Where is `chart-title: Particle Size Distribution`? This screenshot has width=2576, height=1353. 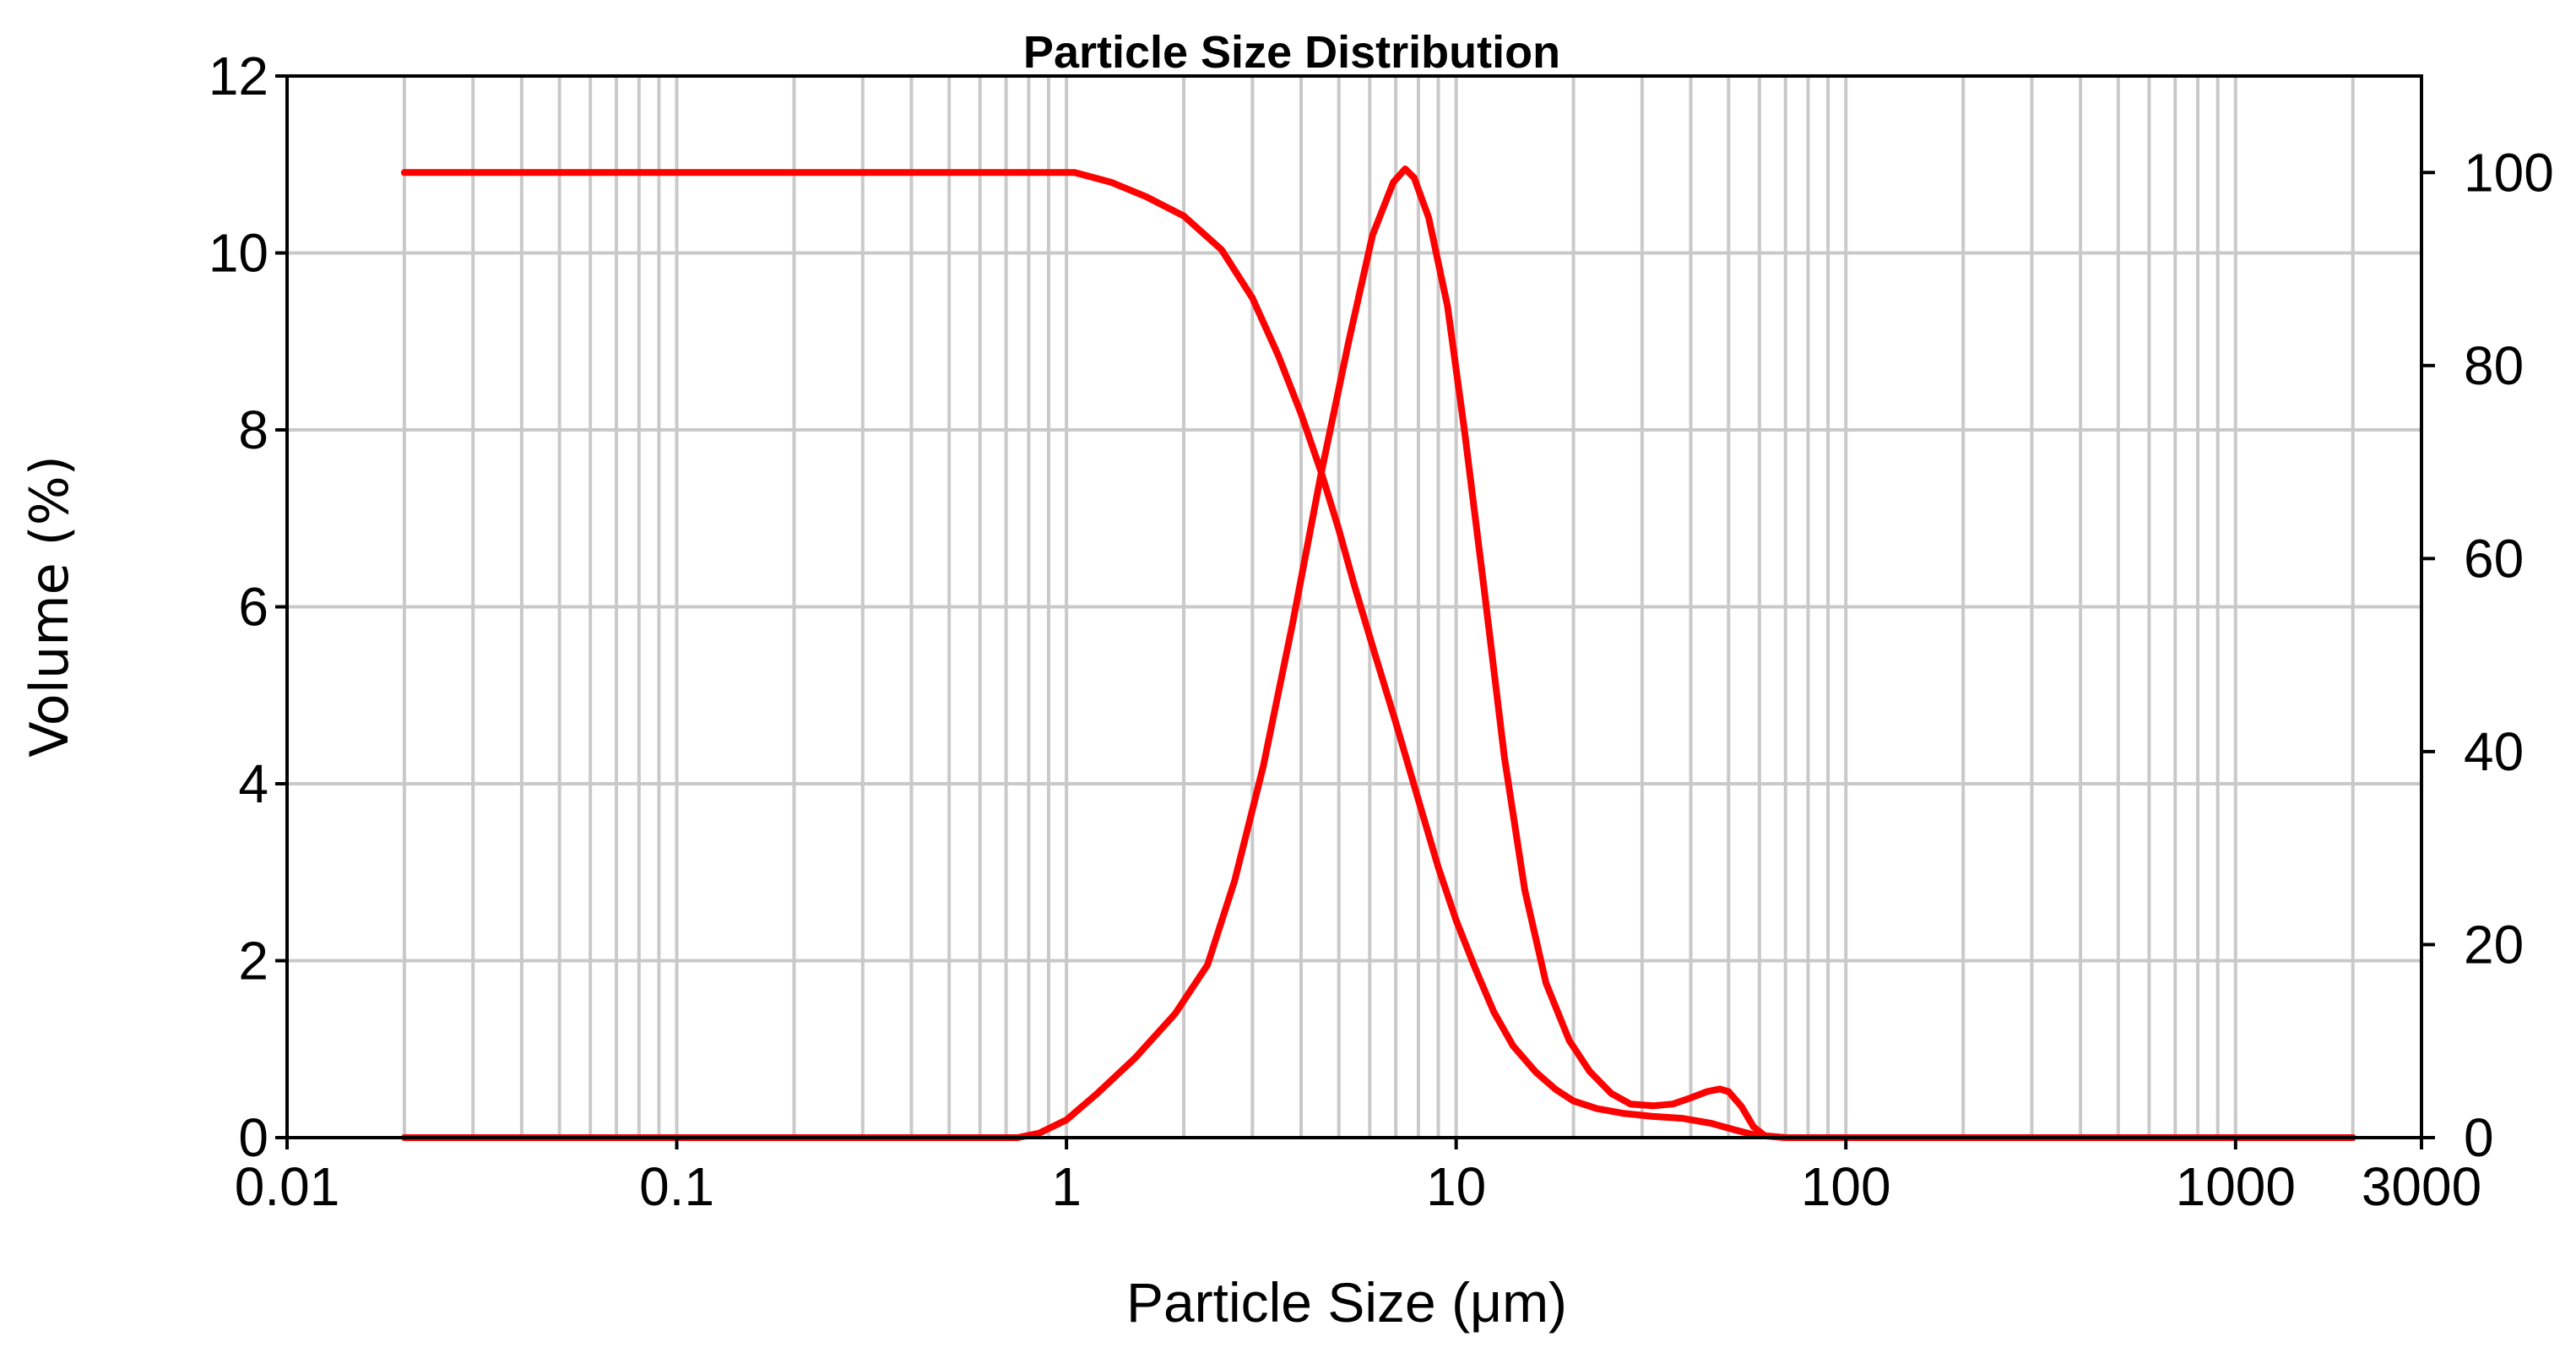 chart-title: Particle Size Distribution is located at coordinates (1292, 52).